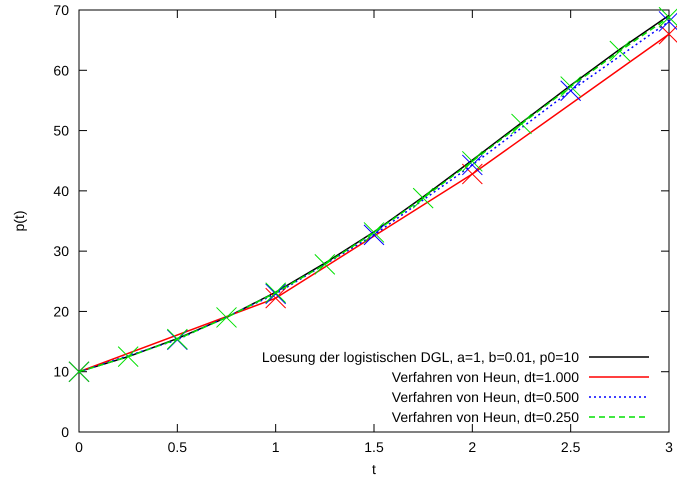  Describe the element at coordinates (276, 447) in the screenshot. I see `x-tick-label: 1` at that location.